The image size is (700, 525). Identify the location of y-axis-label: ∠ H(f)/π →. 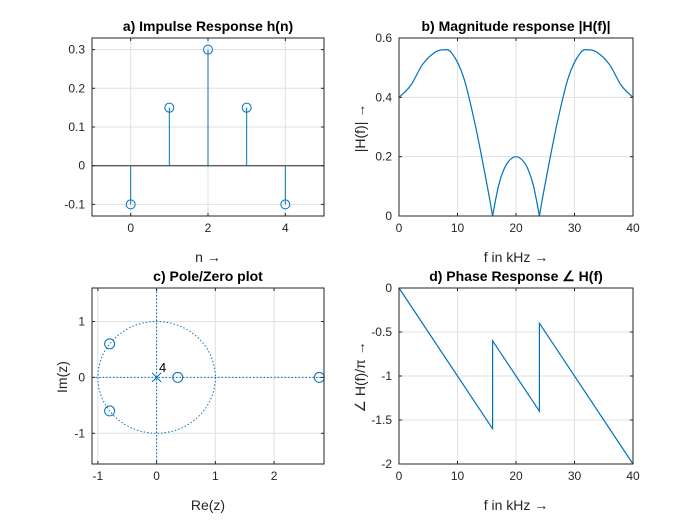
(360, 376).